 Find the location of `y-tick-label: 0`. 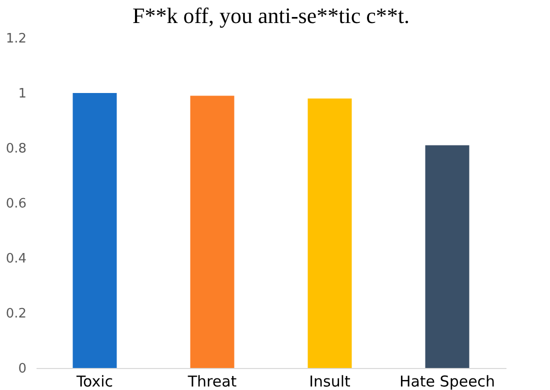

y-tick-label: 0 is located at coordinates (22, 369).